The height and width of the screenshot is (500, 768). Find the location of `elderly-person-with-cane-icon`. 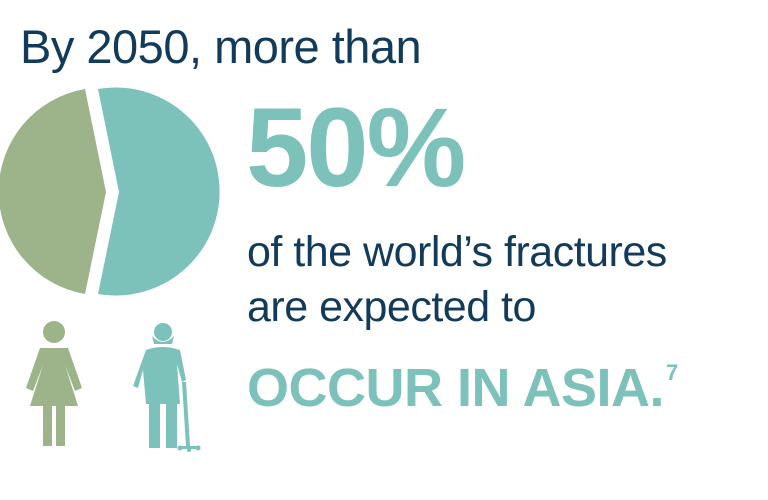

elderly-person-with-cane-icon is located at coordinates (171, 387).